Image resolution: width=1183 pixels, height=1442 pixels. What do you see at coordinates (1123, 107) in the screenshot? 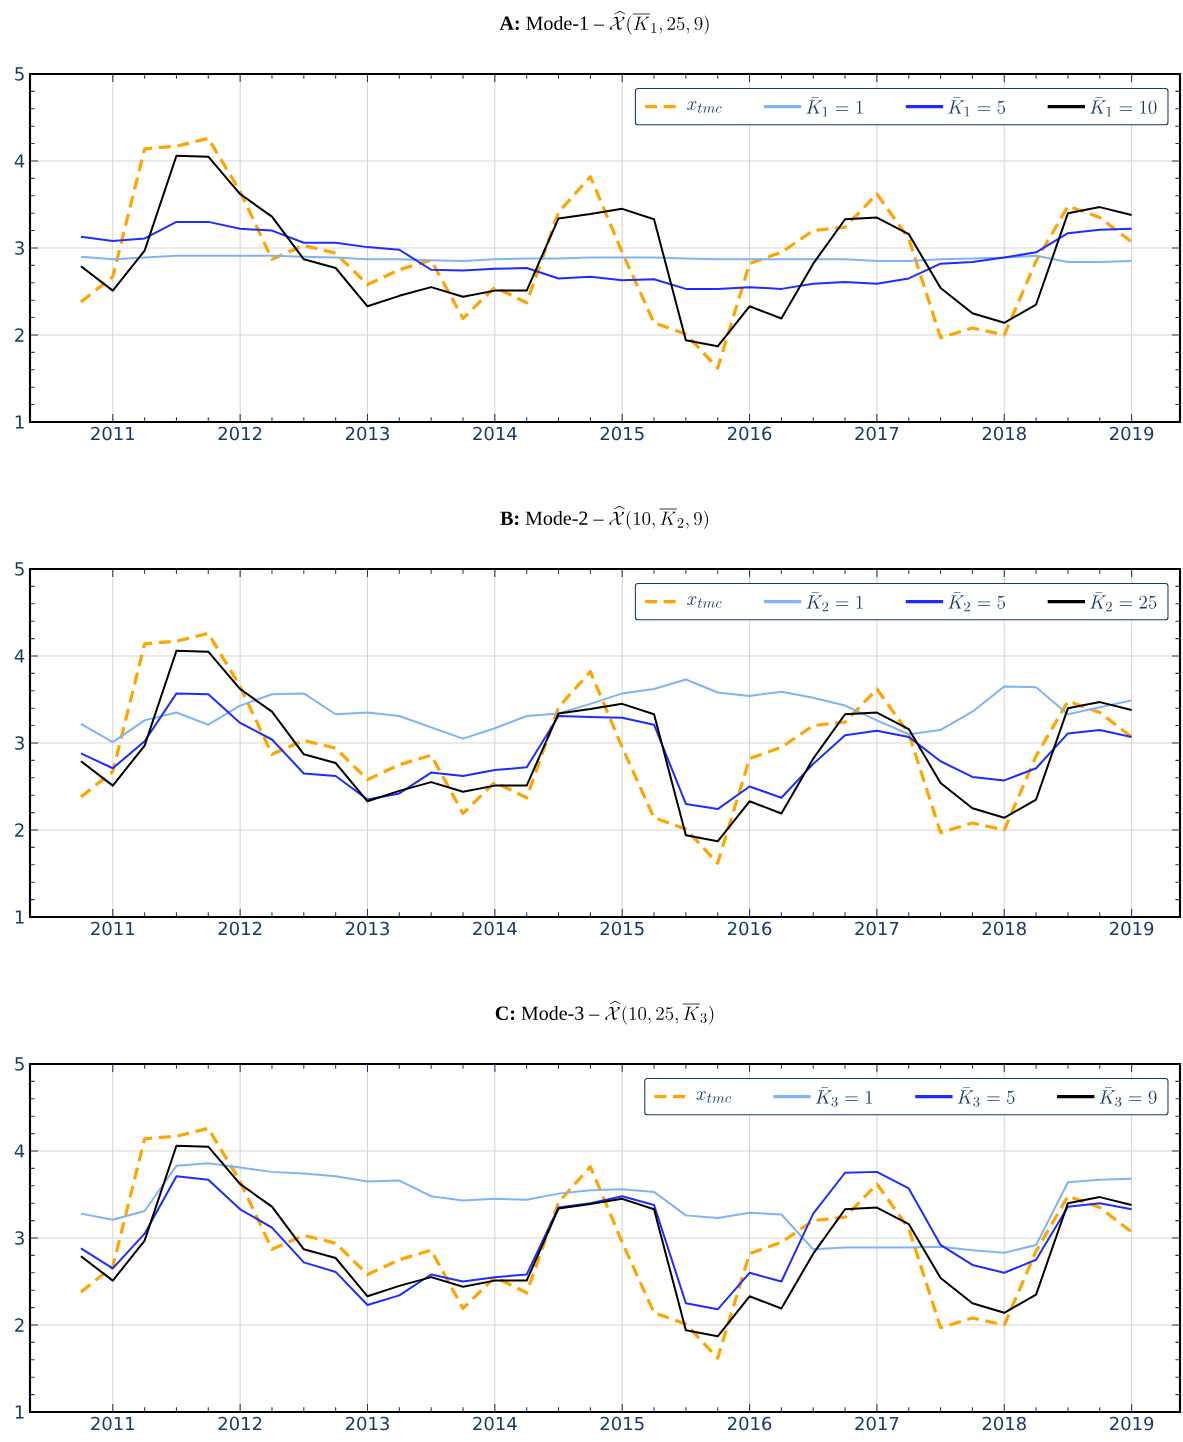
I see `legend-label: $\bar{K}_1 = 10$` at bounding box center [1123, 107].